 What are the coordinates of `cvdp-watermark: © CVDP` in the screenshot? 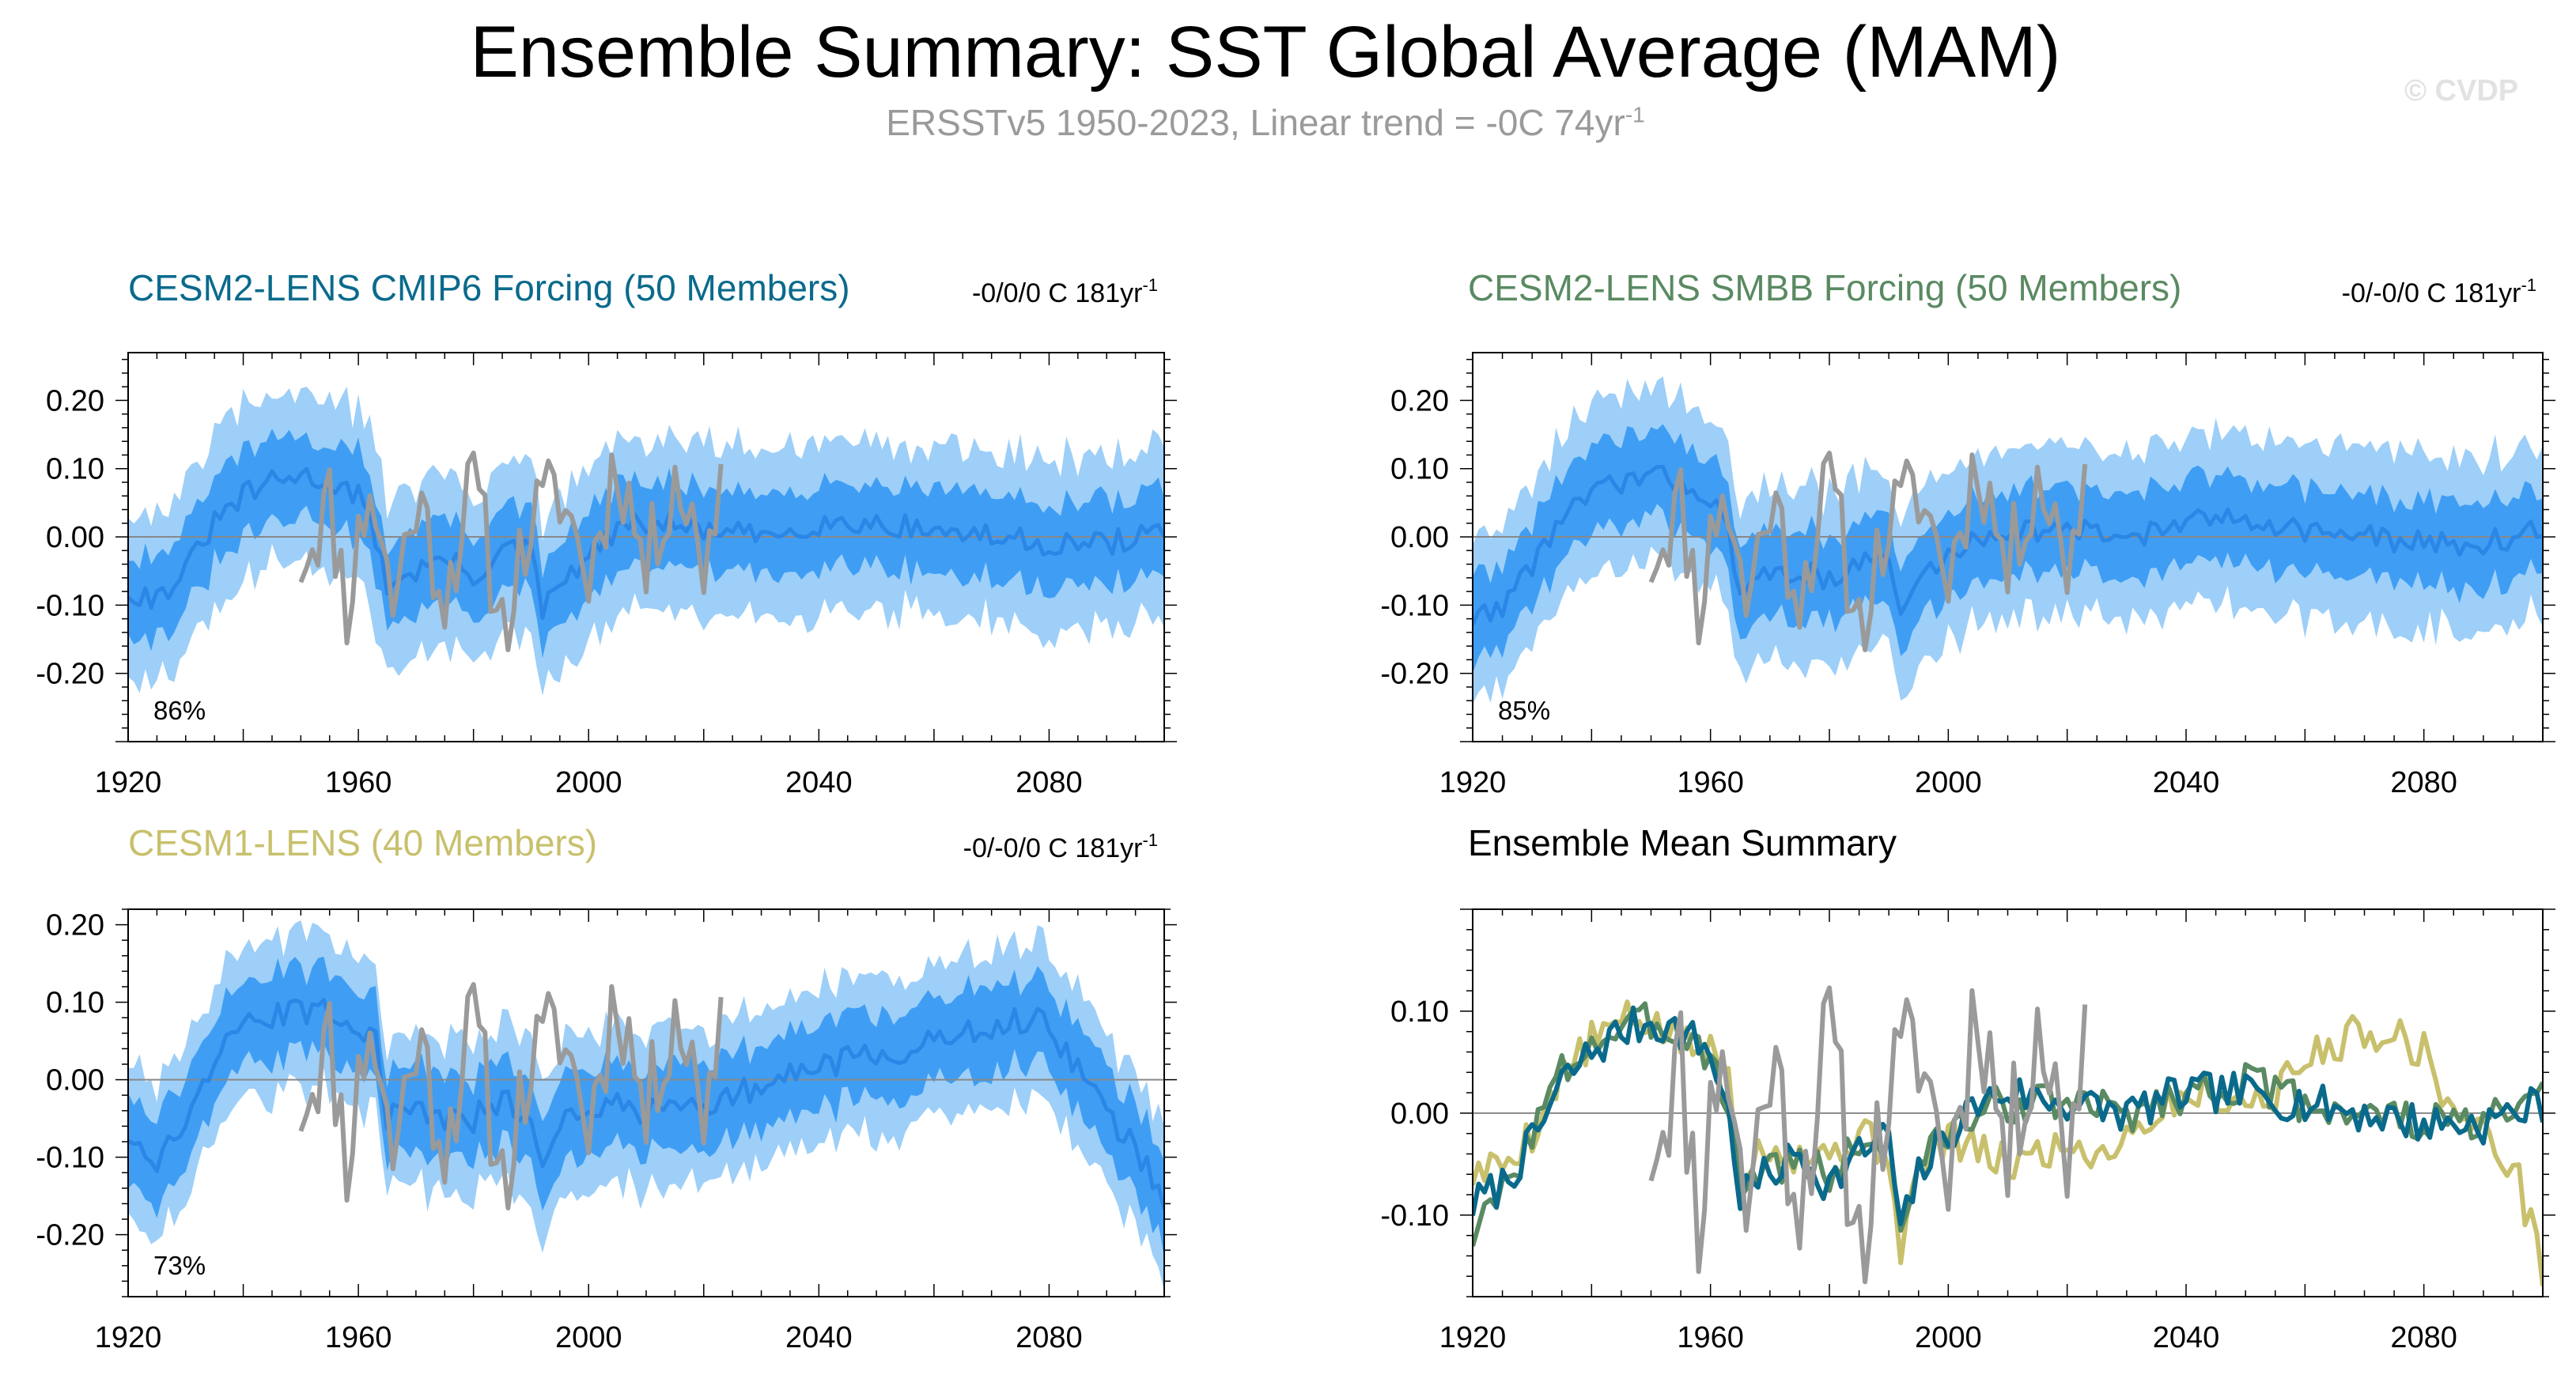 It's located at (2462, 91).